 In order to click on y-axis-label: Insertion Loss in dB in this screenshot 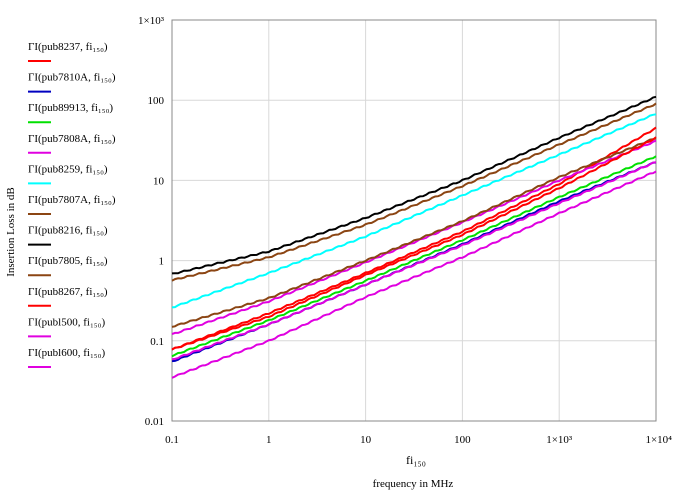, I will do `click(11, 232)`.